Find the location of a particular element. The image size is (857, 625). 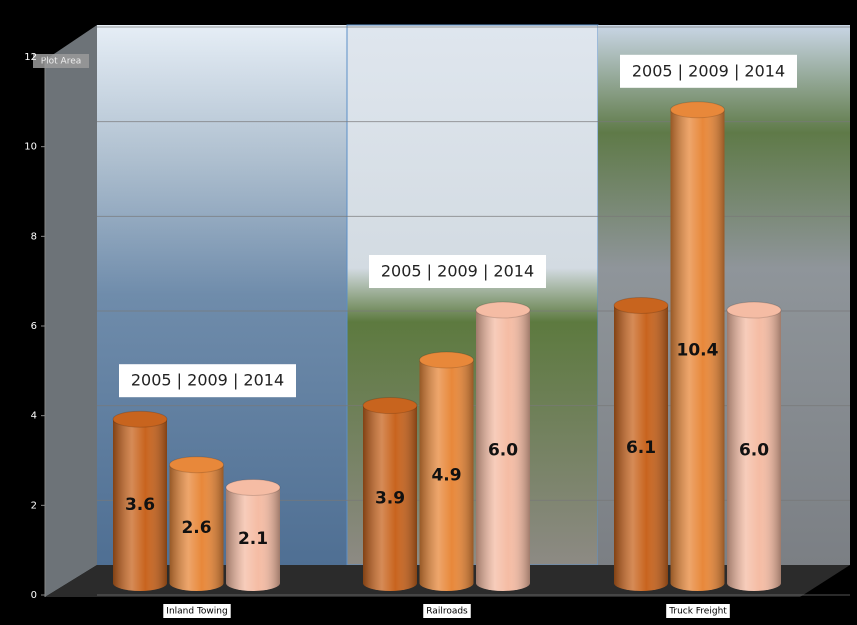

x-tick-label: Railroads is located at coordinates (447, 612).